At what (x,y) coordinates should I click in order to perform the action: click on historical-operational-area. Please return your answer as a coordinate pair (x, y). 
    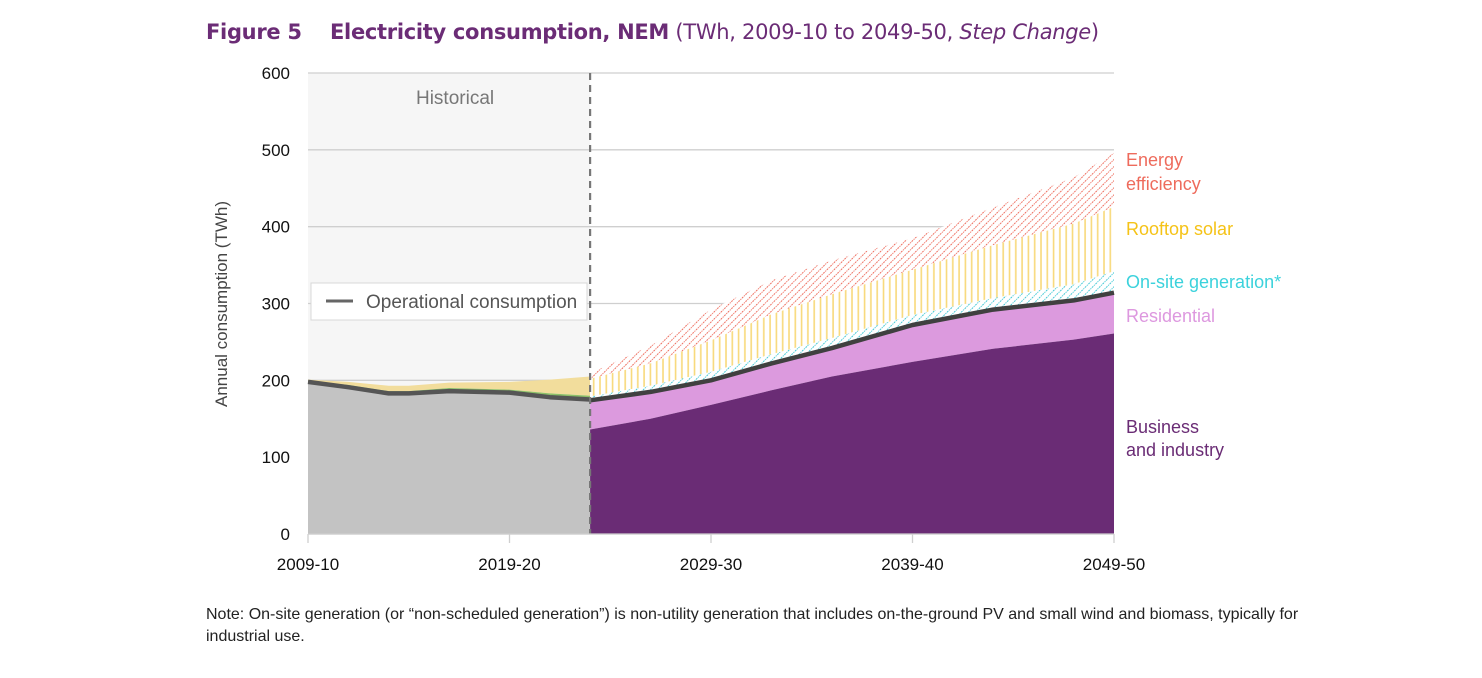
    Looking at the image, I should click on (449, 457).